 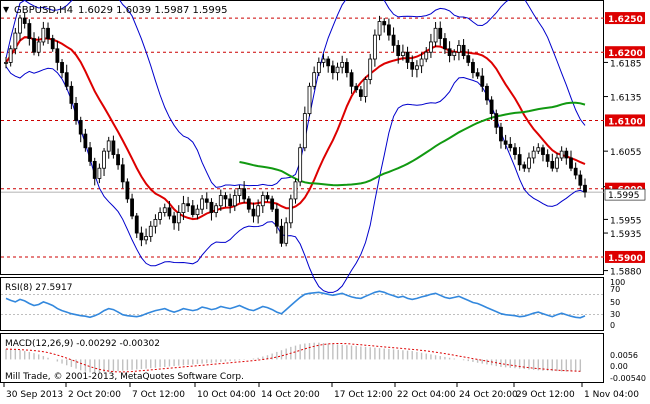 I want to click on rsi-pane, so click(x=302, y=304).